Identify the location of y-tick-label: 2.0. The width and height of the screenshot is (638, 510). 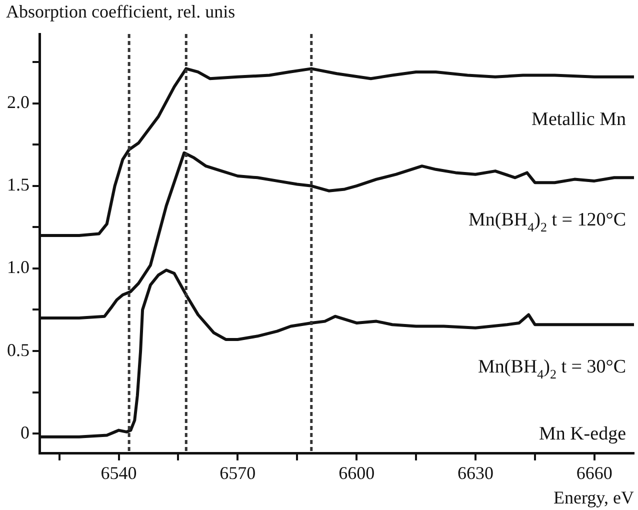
(18, 102).